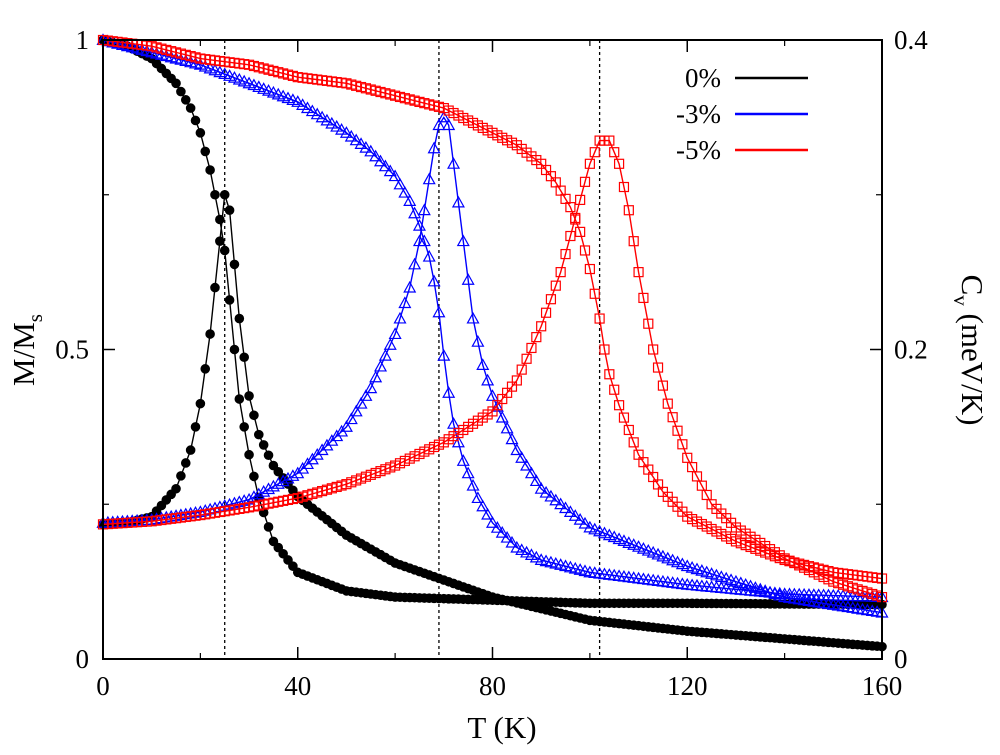  What do you see at coordinates (83, 659) in the screenshot?
I see `y-left-tick-label: 0` at bounding box center [83, 659].